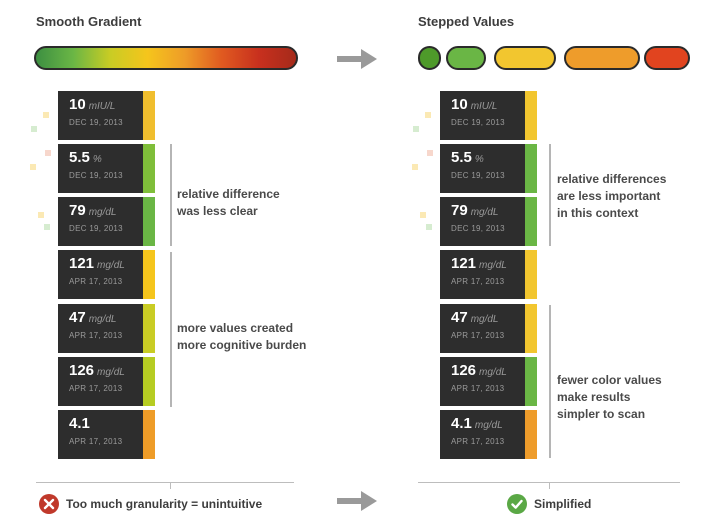 The height and width of the screenshot is (530, 720). Describe the element at coordinates (235, 328) in the screenshot. I see `note-line: more values created` at that location.